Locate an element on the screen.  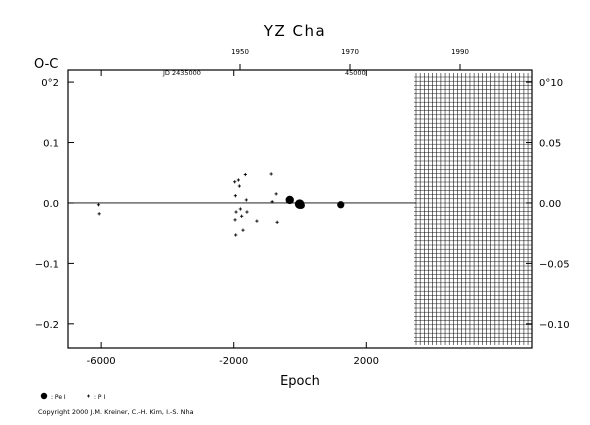
right-tick-label: 0°10 is located at coordinates (551, 83).